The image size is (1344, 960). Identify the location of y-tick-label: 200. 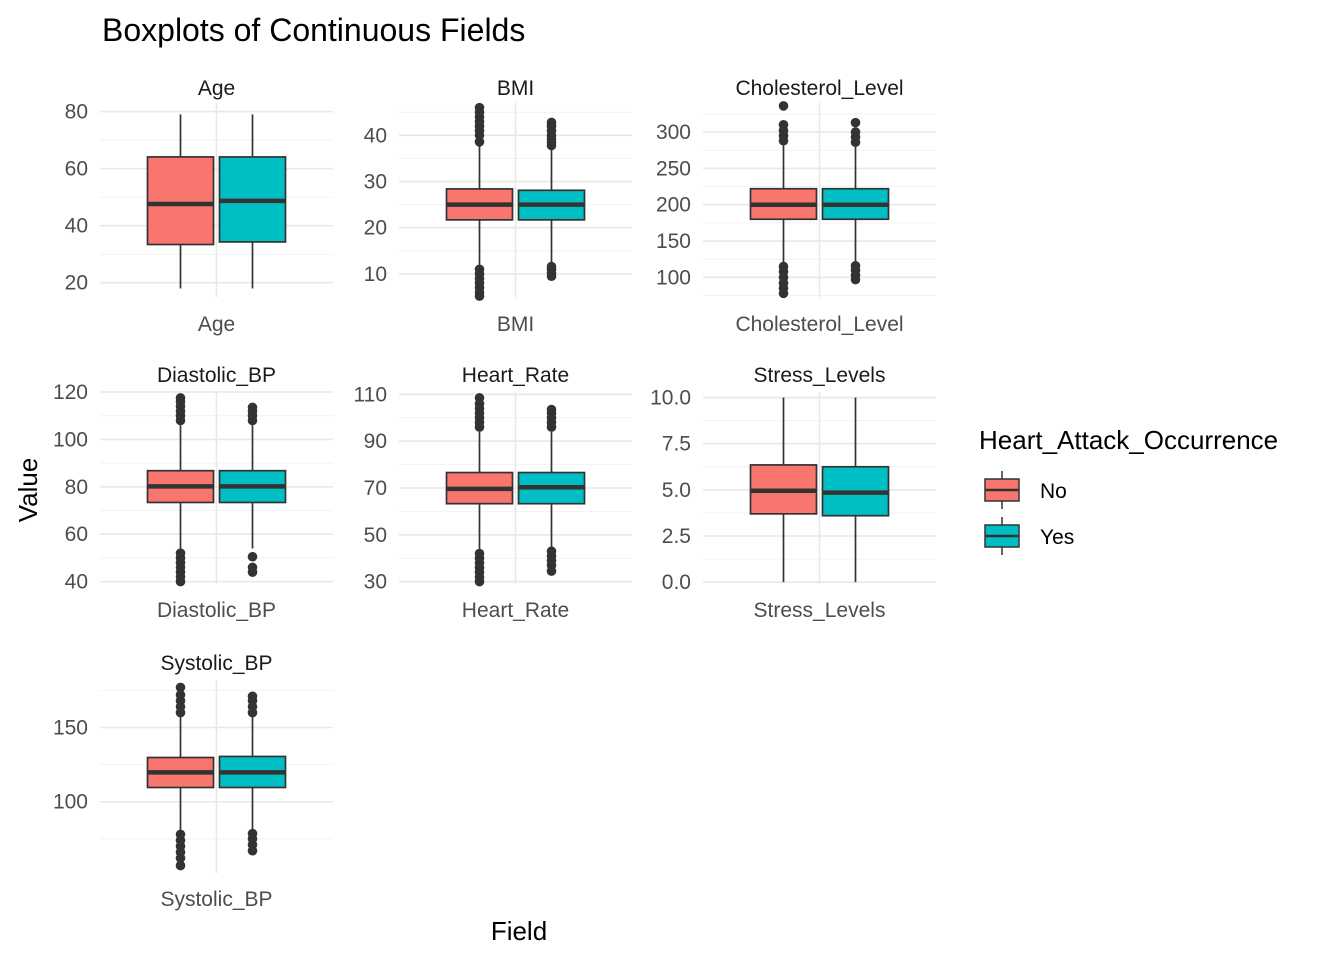
(673, 205).